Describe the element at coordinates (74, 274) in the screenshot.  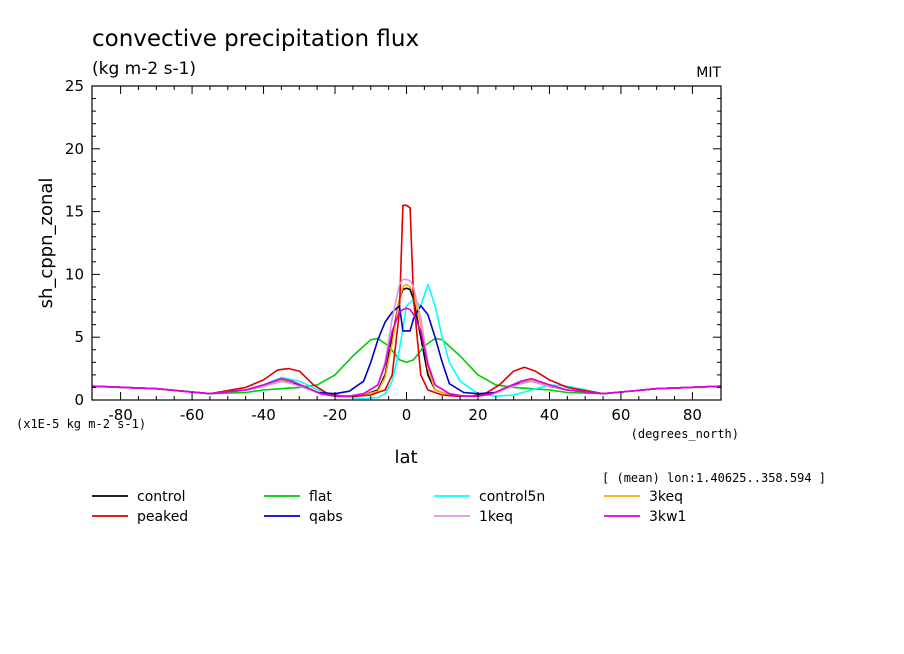
I see `y-tick-label: 10` at that location.